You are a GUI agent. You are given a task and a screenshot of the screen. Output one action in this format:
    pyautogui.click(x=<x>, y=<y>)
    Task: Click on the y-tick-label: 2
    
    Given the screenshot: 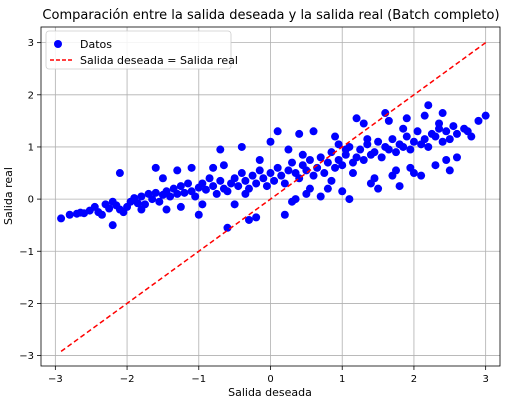 What is the action you would take?
    pyautogui.click(x=31, y=95)
    